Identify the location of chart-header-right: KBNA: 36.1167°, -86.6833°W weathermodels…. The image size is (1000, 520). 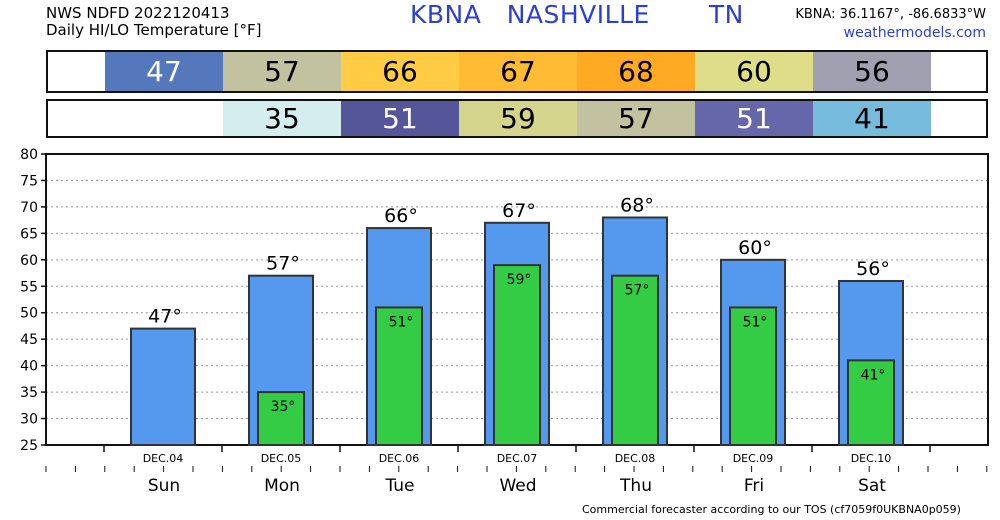
(890, 24).